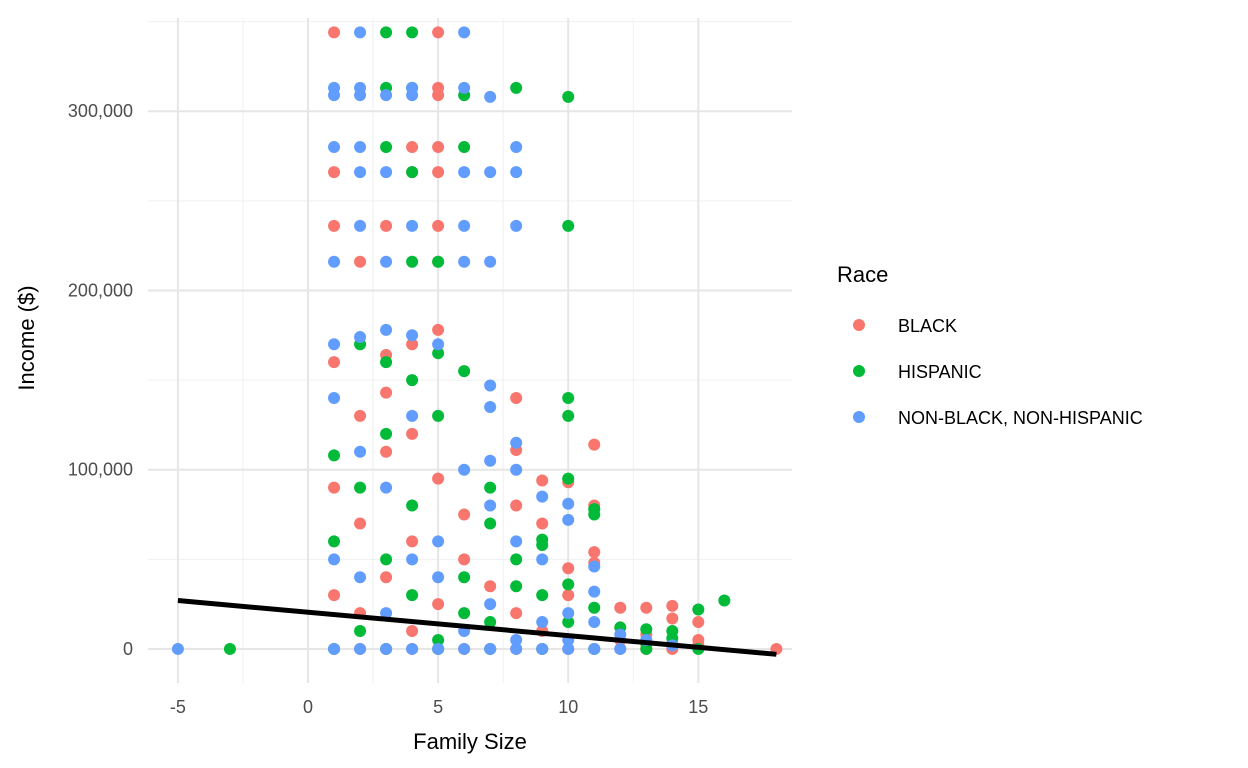  I want to click on y-tick-label: 300,000, so click(100, 111).